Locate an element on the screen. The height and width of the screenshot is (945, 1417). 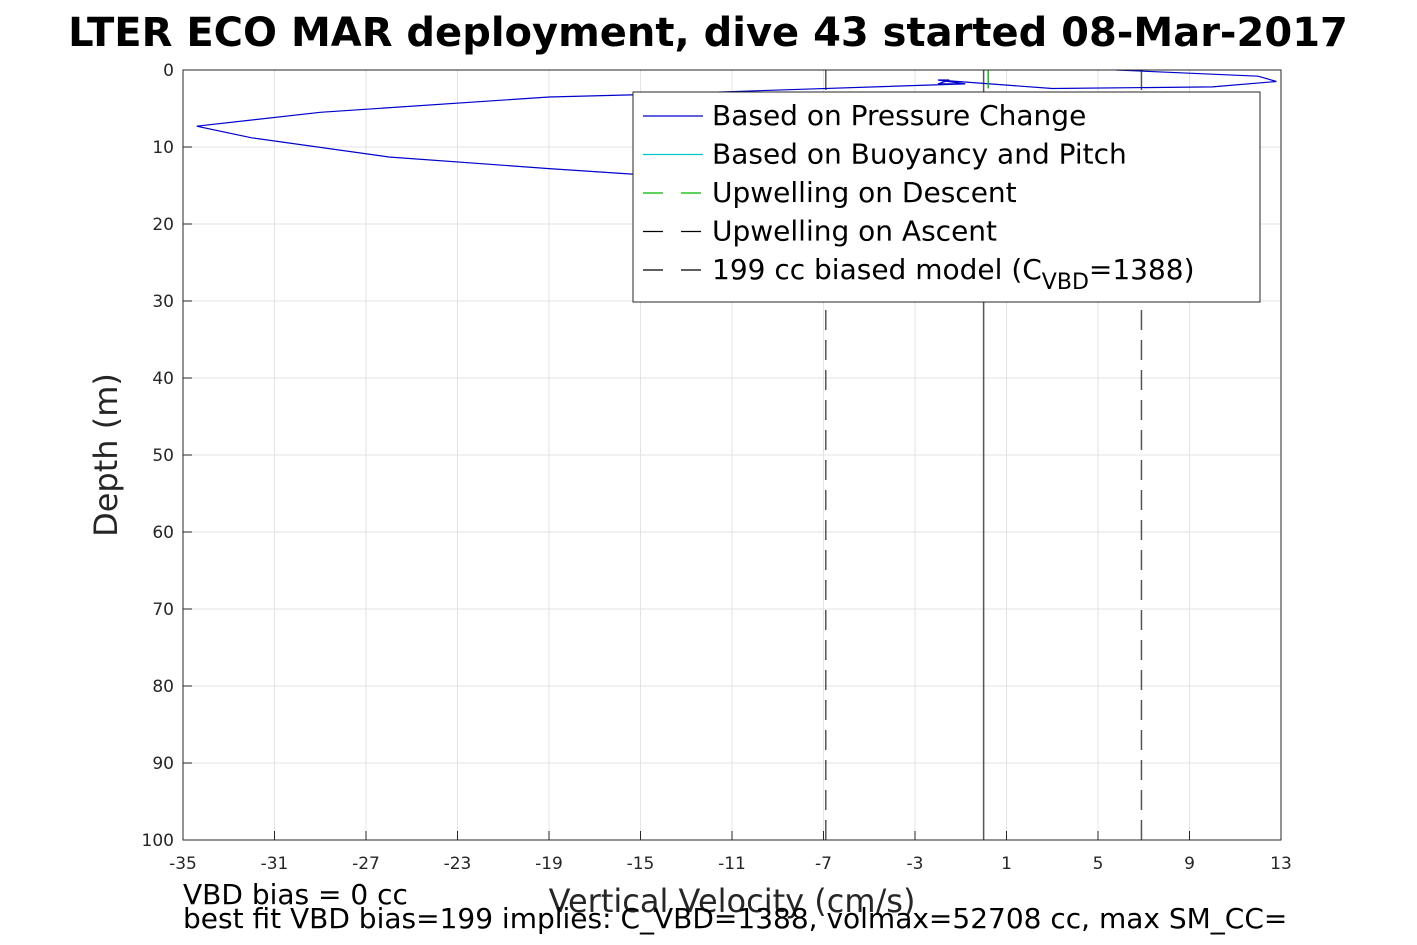
legend-label: Upwelling on Descent is located at coordinates (864, 192).